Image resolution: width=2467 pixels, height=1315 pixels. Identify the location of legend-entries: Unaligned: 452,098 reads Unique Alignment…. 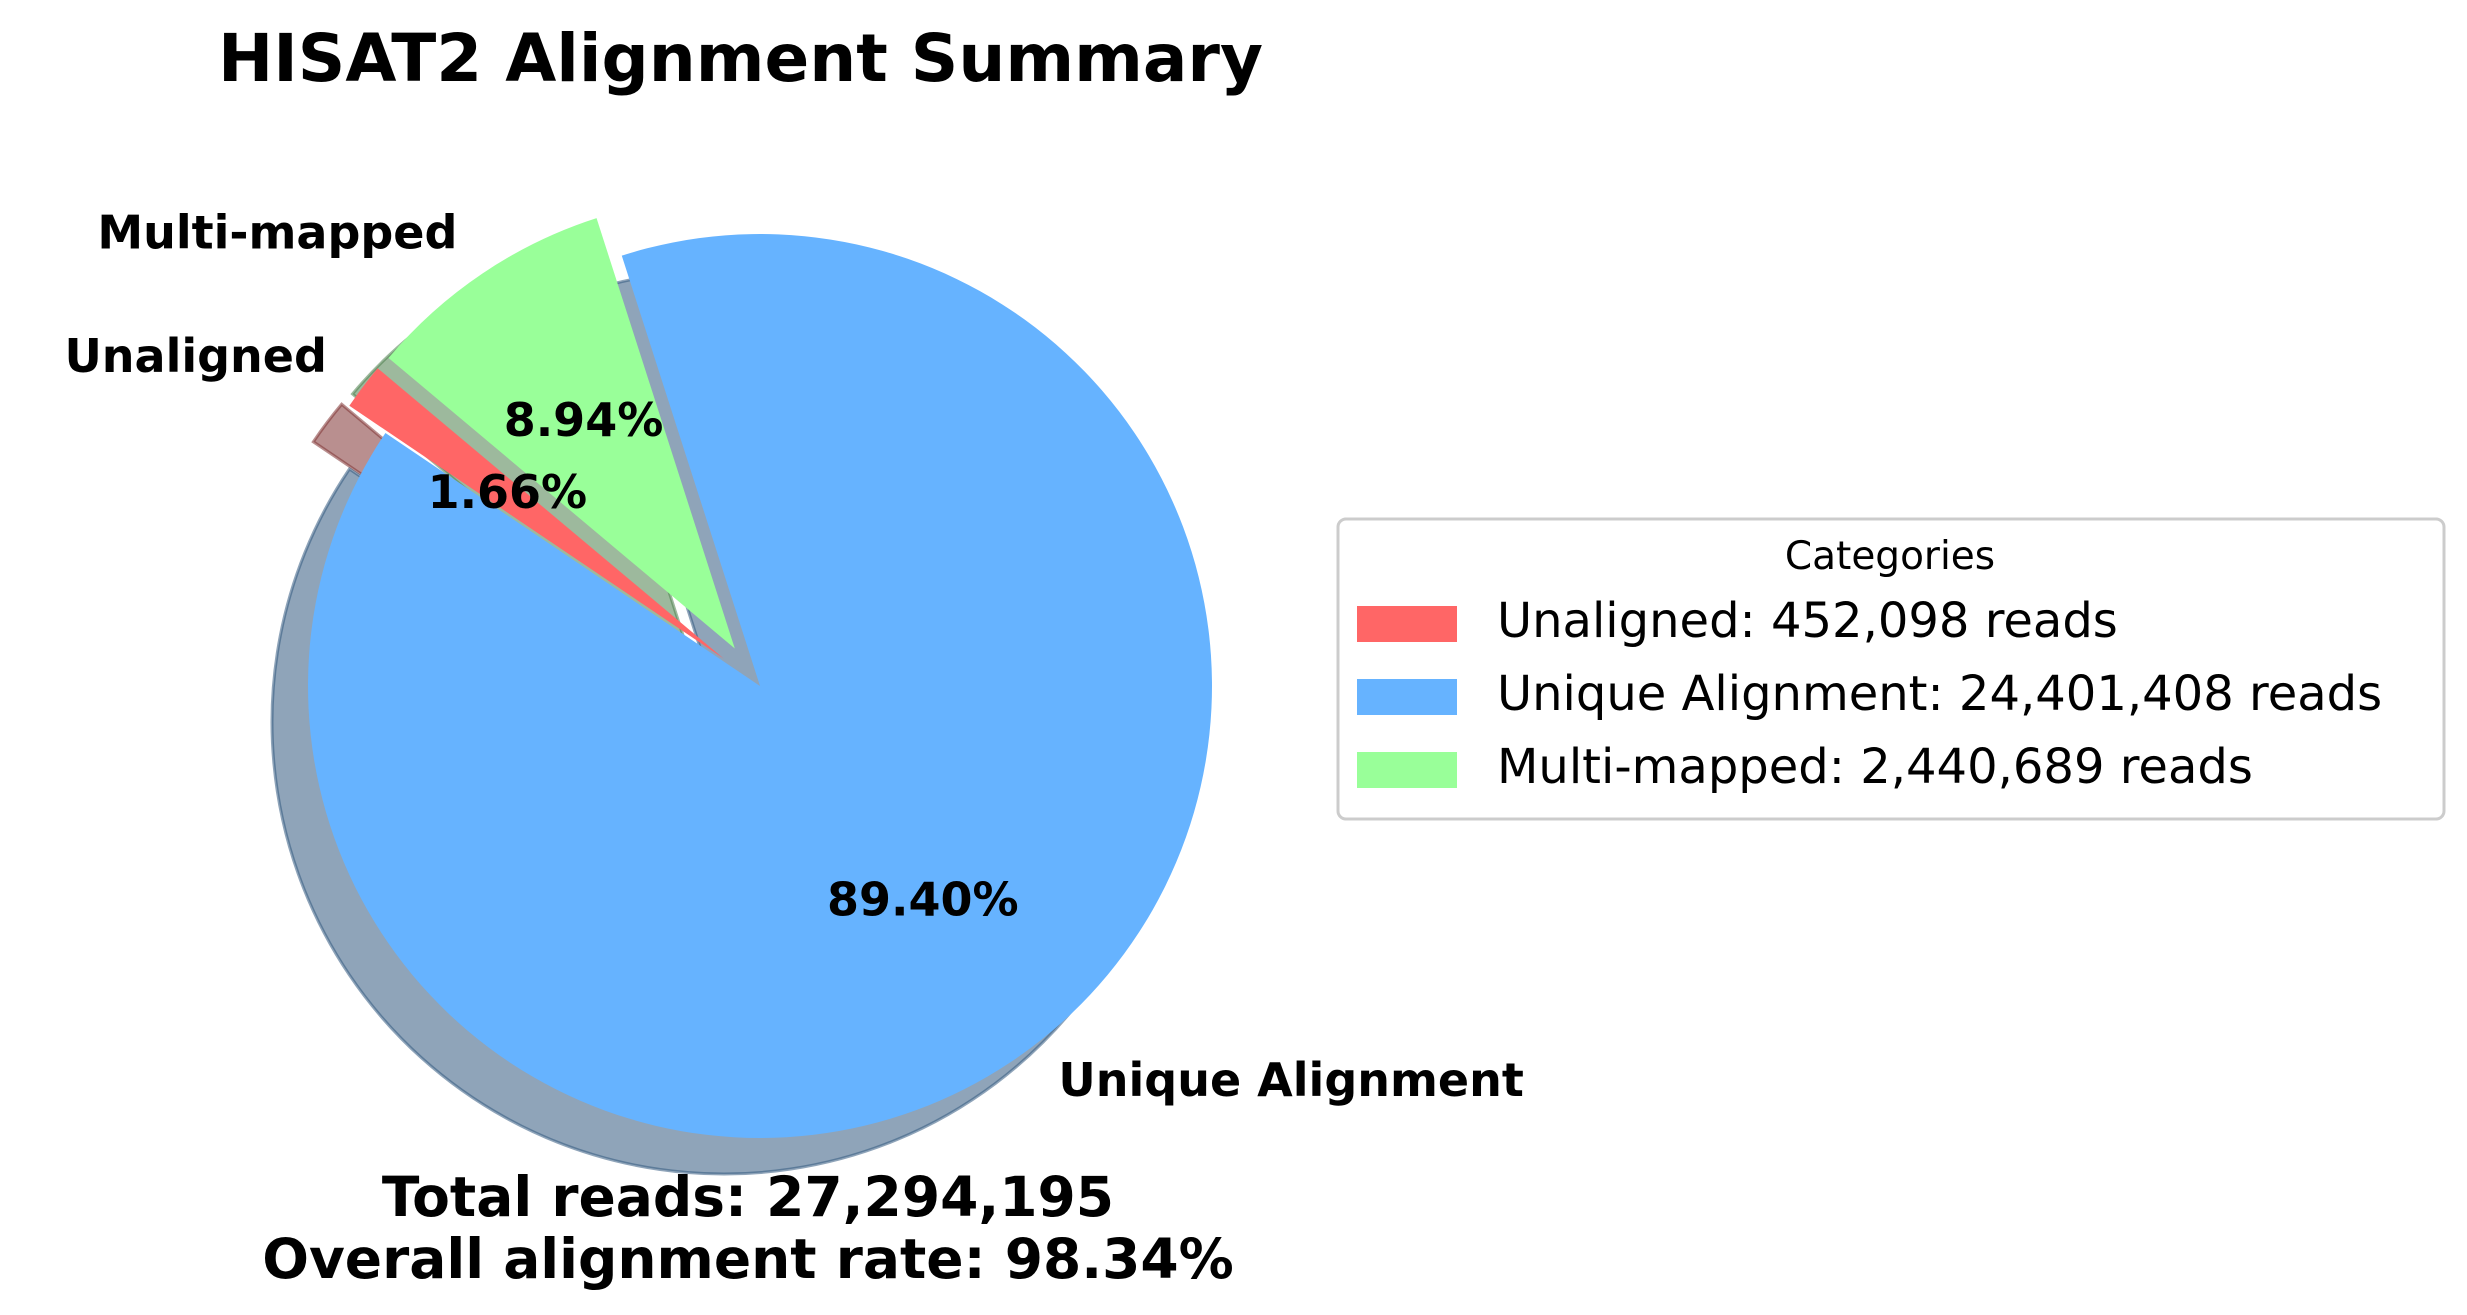
(1869, 694).